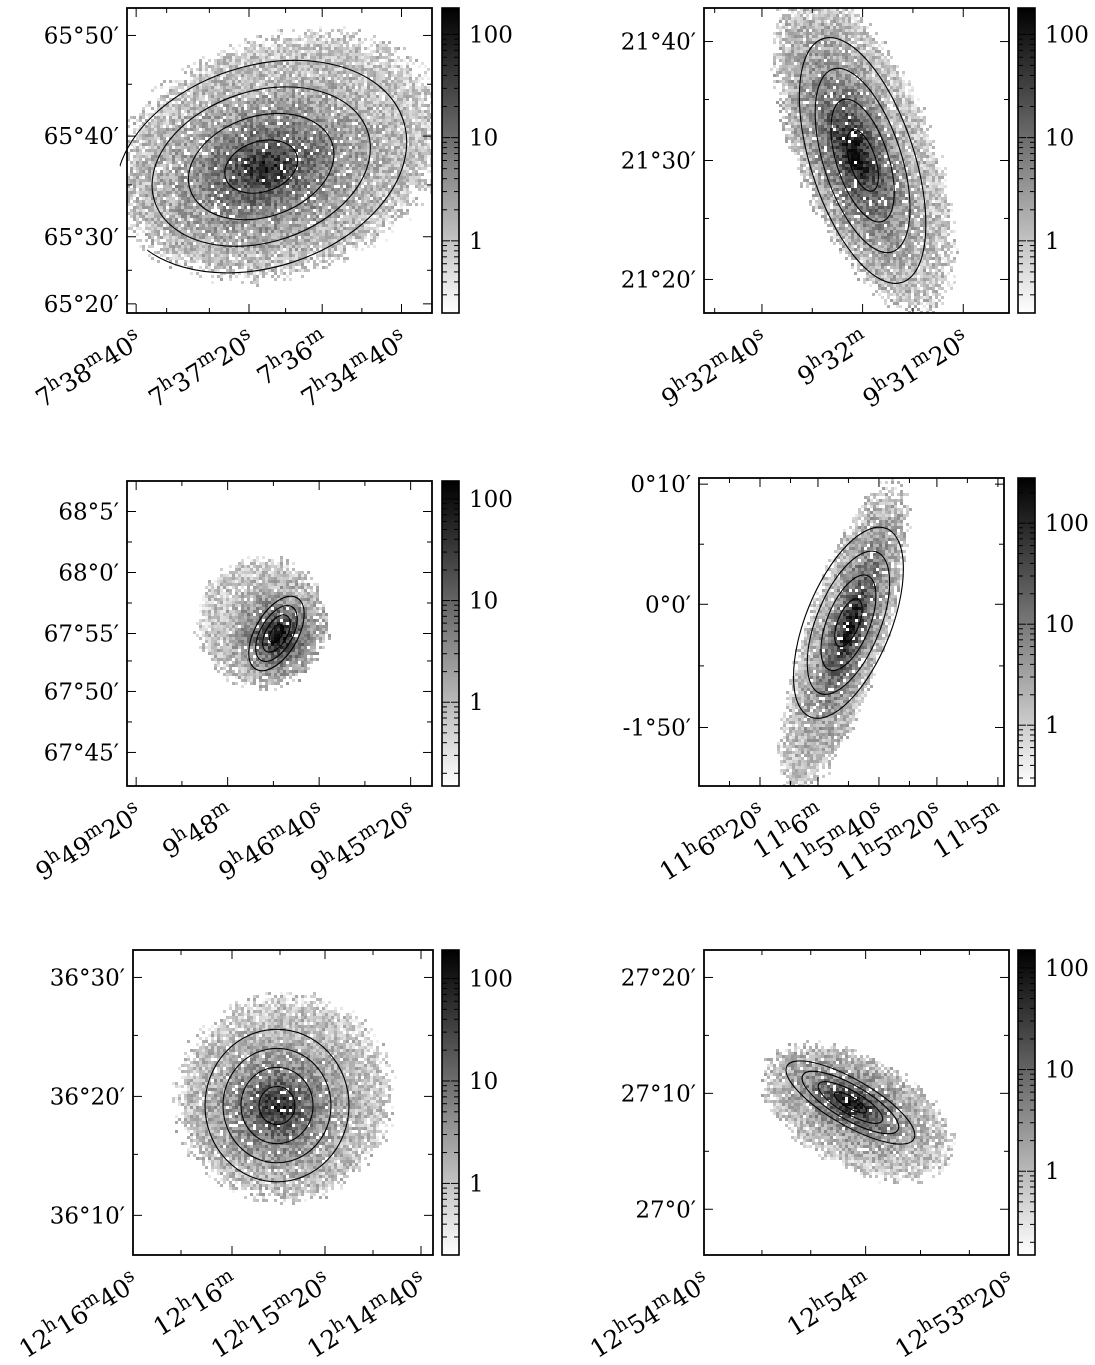 The height and width of the screenshot is (1365, 1095). Describe the element at coordinates (81, 238) in the screenshot. I see `y-tick-label: 65°30′` at that location.